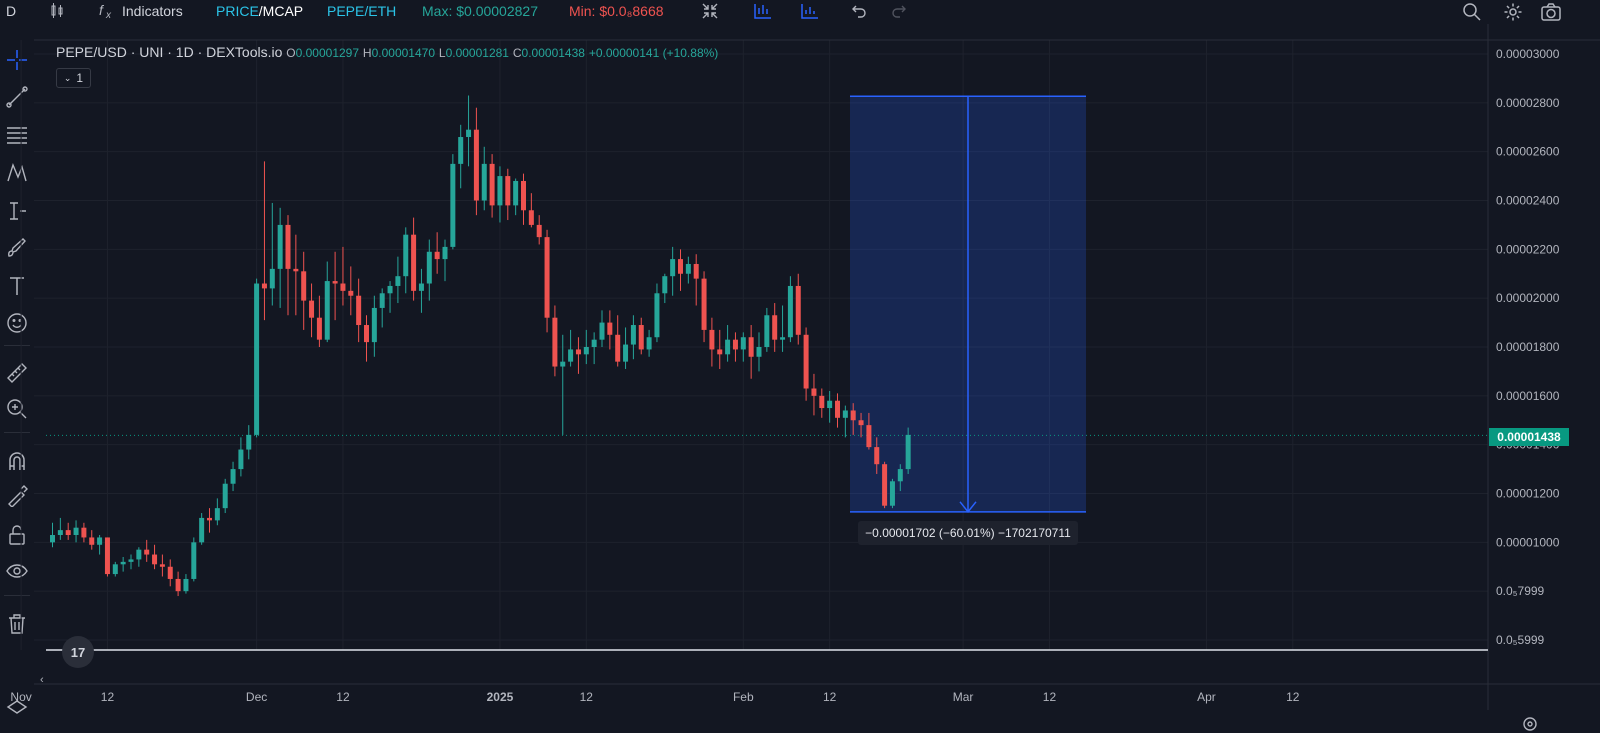  What do you see at coordinates (169, 52) in the screenshot?
I see `symbol-title: PEPE/USD · UNI · 1D · DEXTools.io` at bounding box center [169, 52].